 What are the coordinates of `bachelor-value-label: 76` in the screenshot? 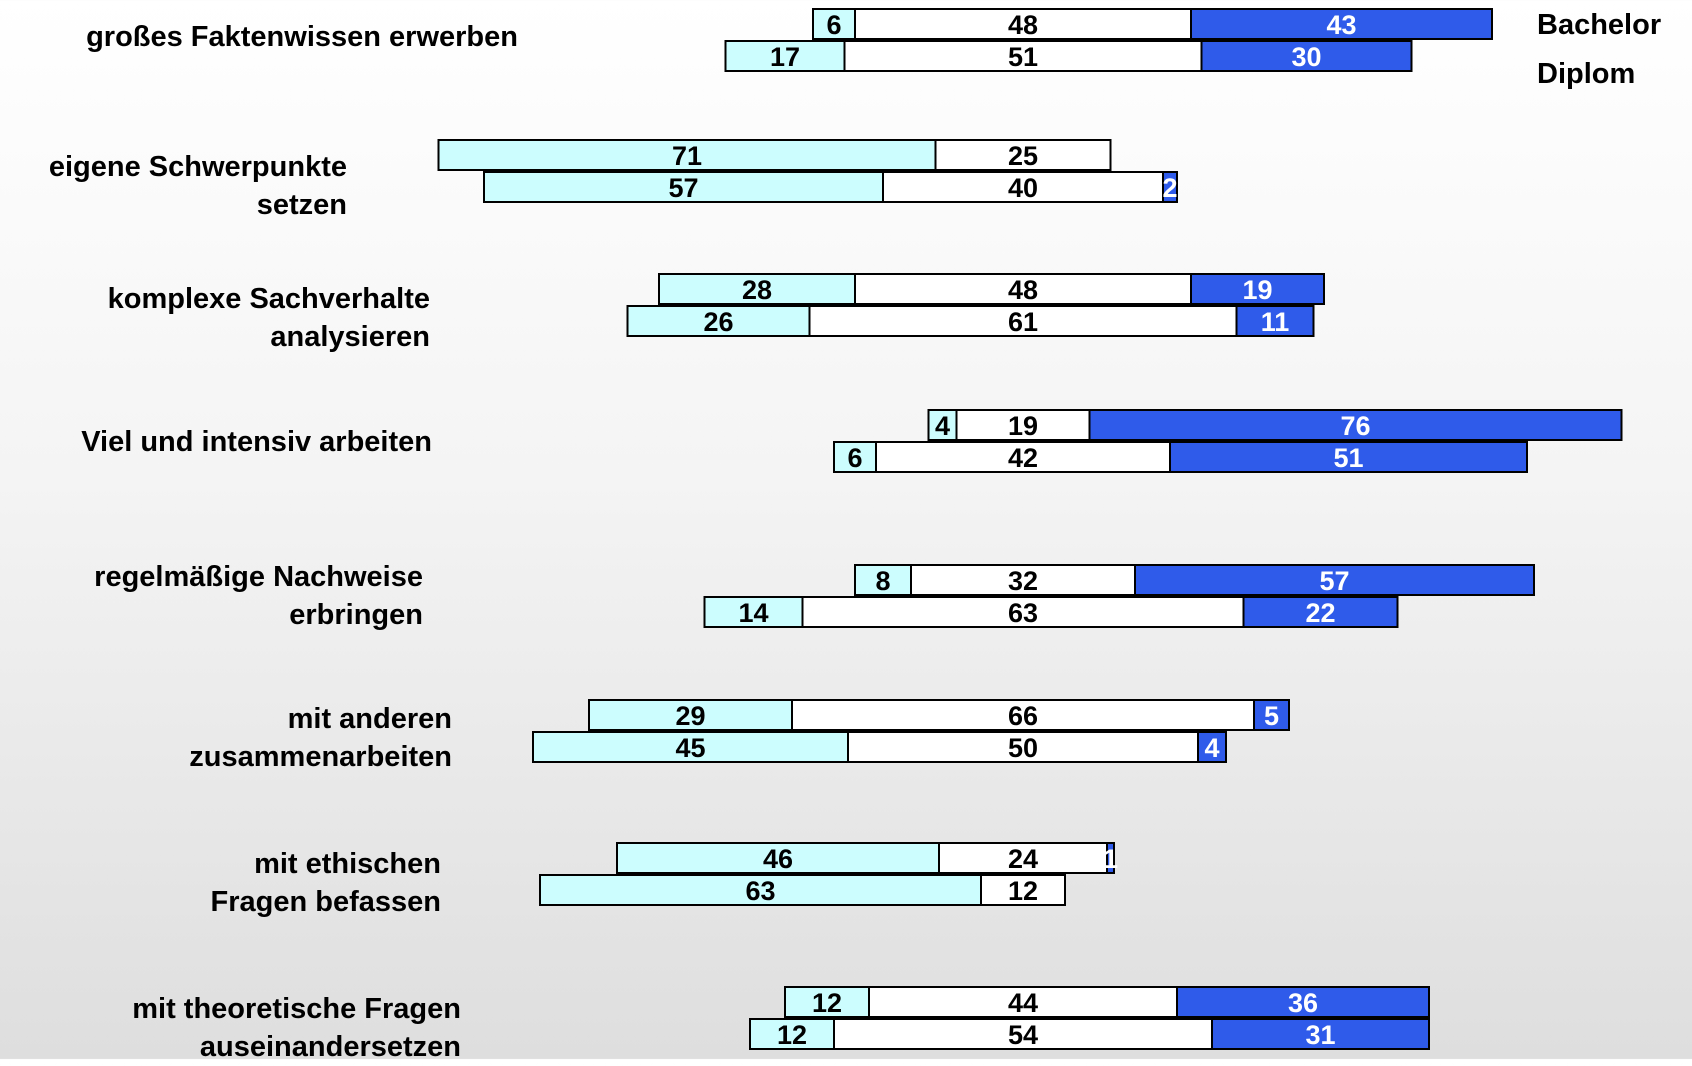 It's located at (1355, 426).